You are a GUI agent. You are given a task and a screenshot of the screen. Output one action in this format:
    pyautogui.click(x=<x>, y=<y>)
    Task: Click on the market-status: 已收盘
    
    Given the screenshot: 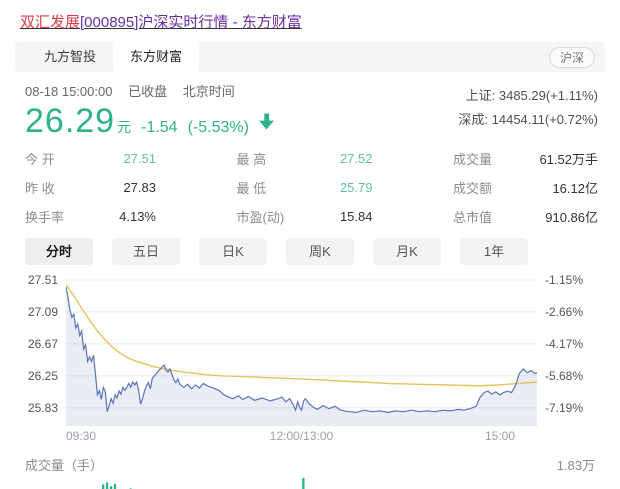 What is the action you would take?
    pyautogui.click(x=148, y=91)
    